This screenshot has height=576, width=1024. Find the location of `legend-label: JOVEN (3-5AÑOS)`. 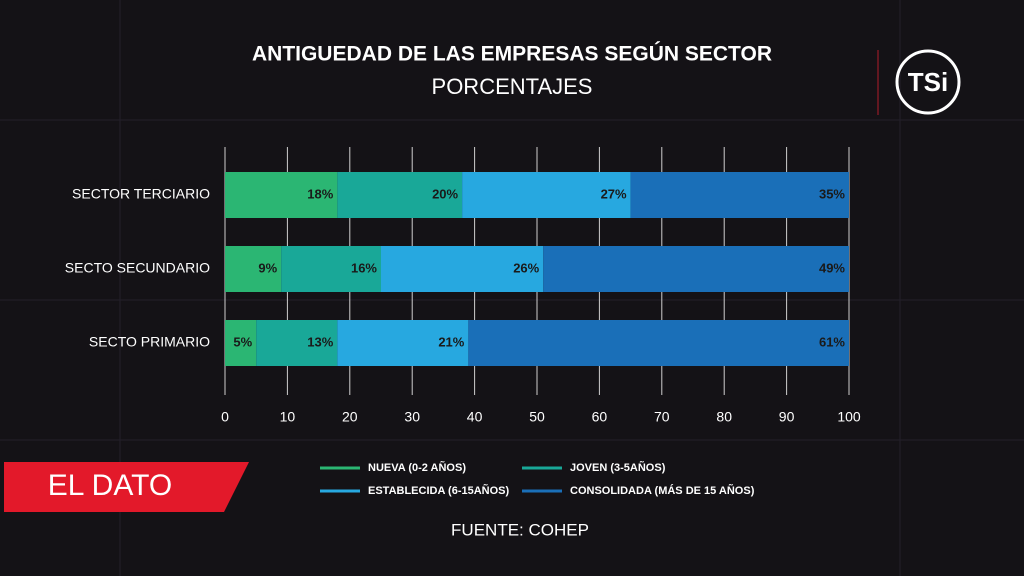

legend-label: JOVEN (3-5AÑOS) is located at coordinates (618, 467).